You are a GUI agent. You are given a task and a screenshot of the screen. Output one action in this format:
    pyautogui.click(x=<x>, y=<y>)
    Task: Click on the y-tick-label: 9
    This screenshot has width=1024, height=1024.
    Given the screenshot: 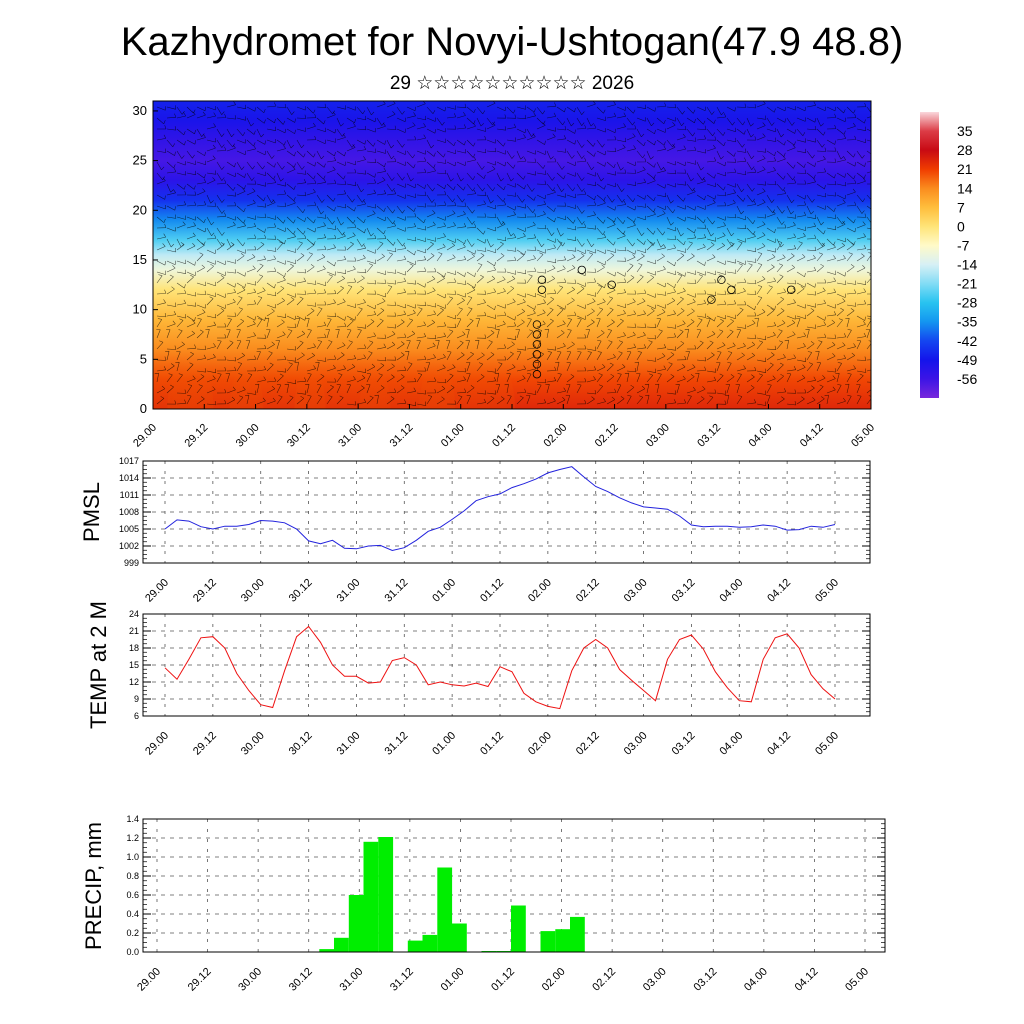 What is the action you would take?
    pyautogui.click(x=136, y=699)
    